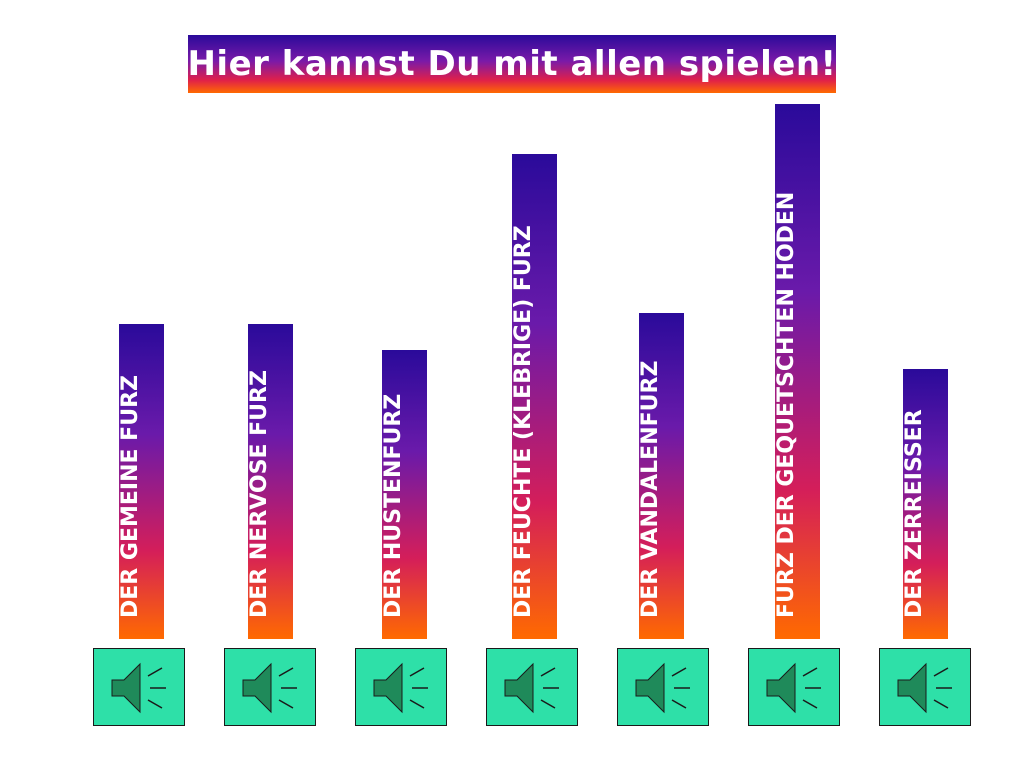 The image size is (1024, 768). I want to click on play-sound-button-gemeine-furz, so click(139, 687).